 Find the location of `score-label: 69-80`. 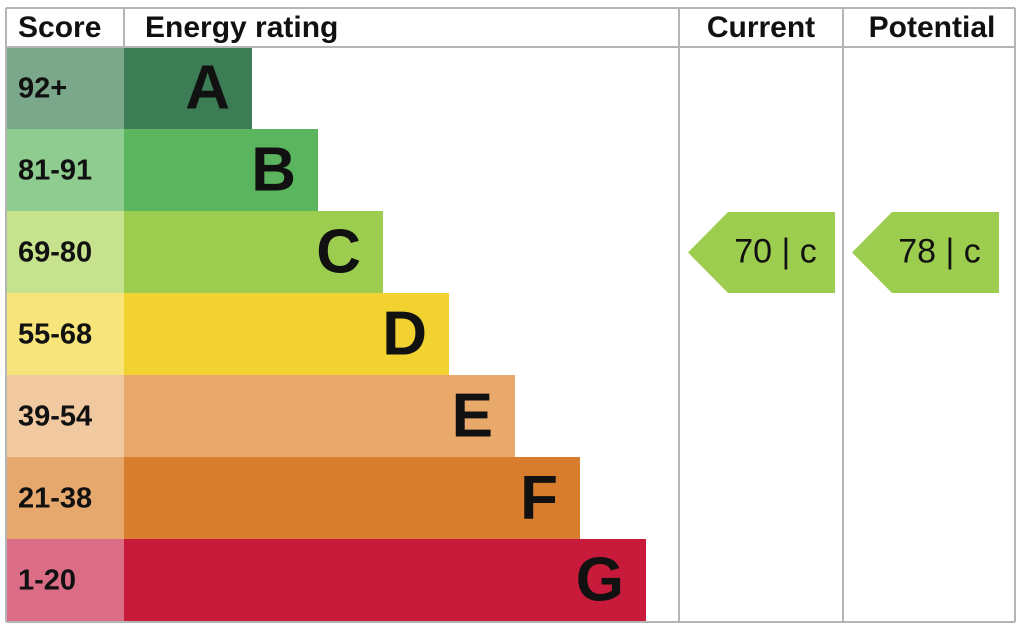

score-label: 69-80 is located at coordinates (55, 253).